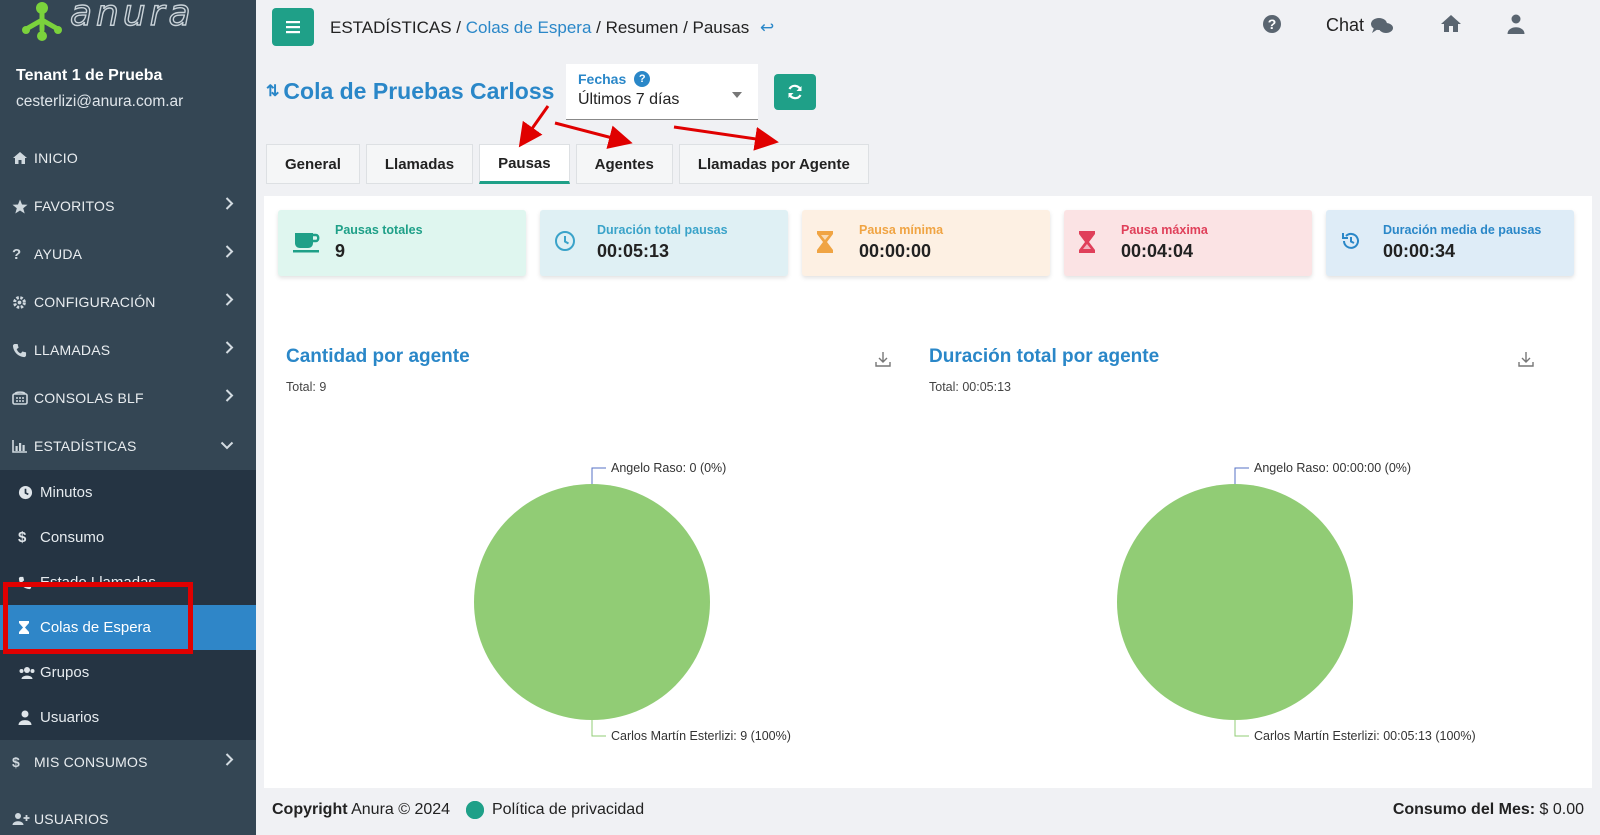 This screenshot has width=1600, height=835. Describe the element at coordinates (1188, 243) in the screenshot. I see `kpi-card-pausa-maxima: Pausa máxima 00:04:04` at that location.